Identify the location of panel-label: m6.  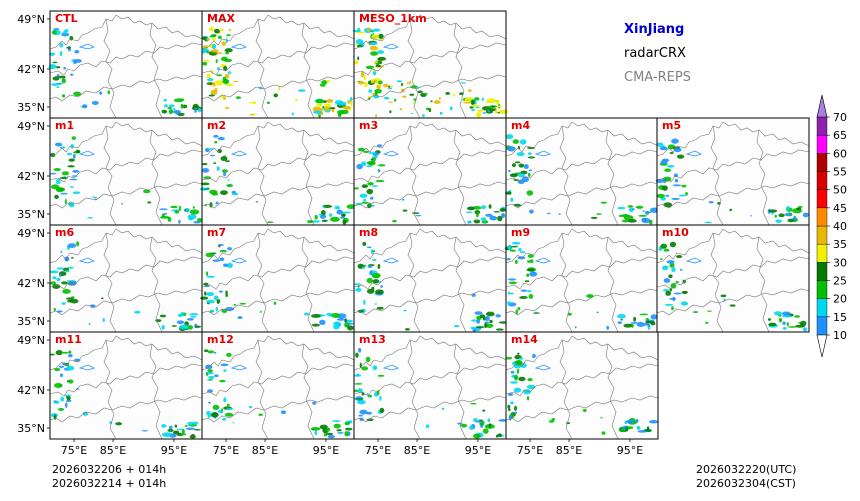
(64, 232).